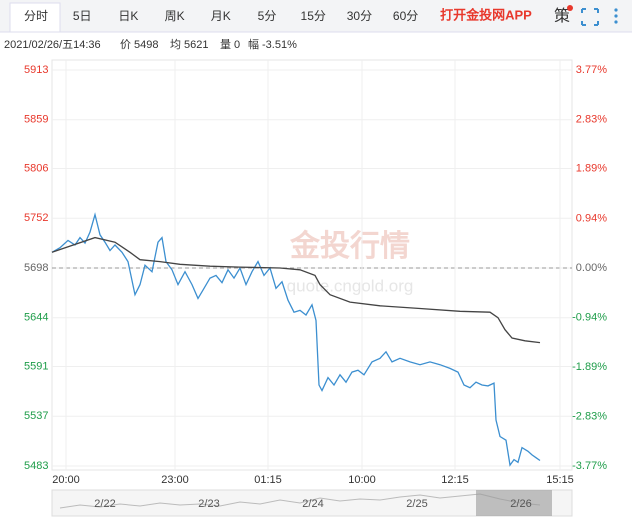 This screenshot has height=518, width=632. I want to click on y-tick-label: 5591, so click(36, 366).